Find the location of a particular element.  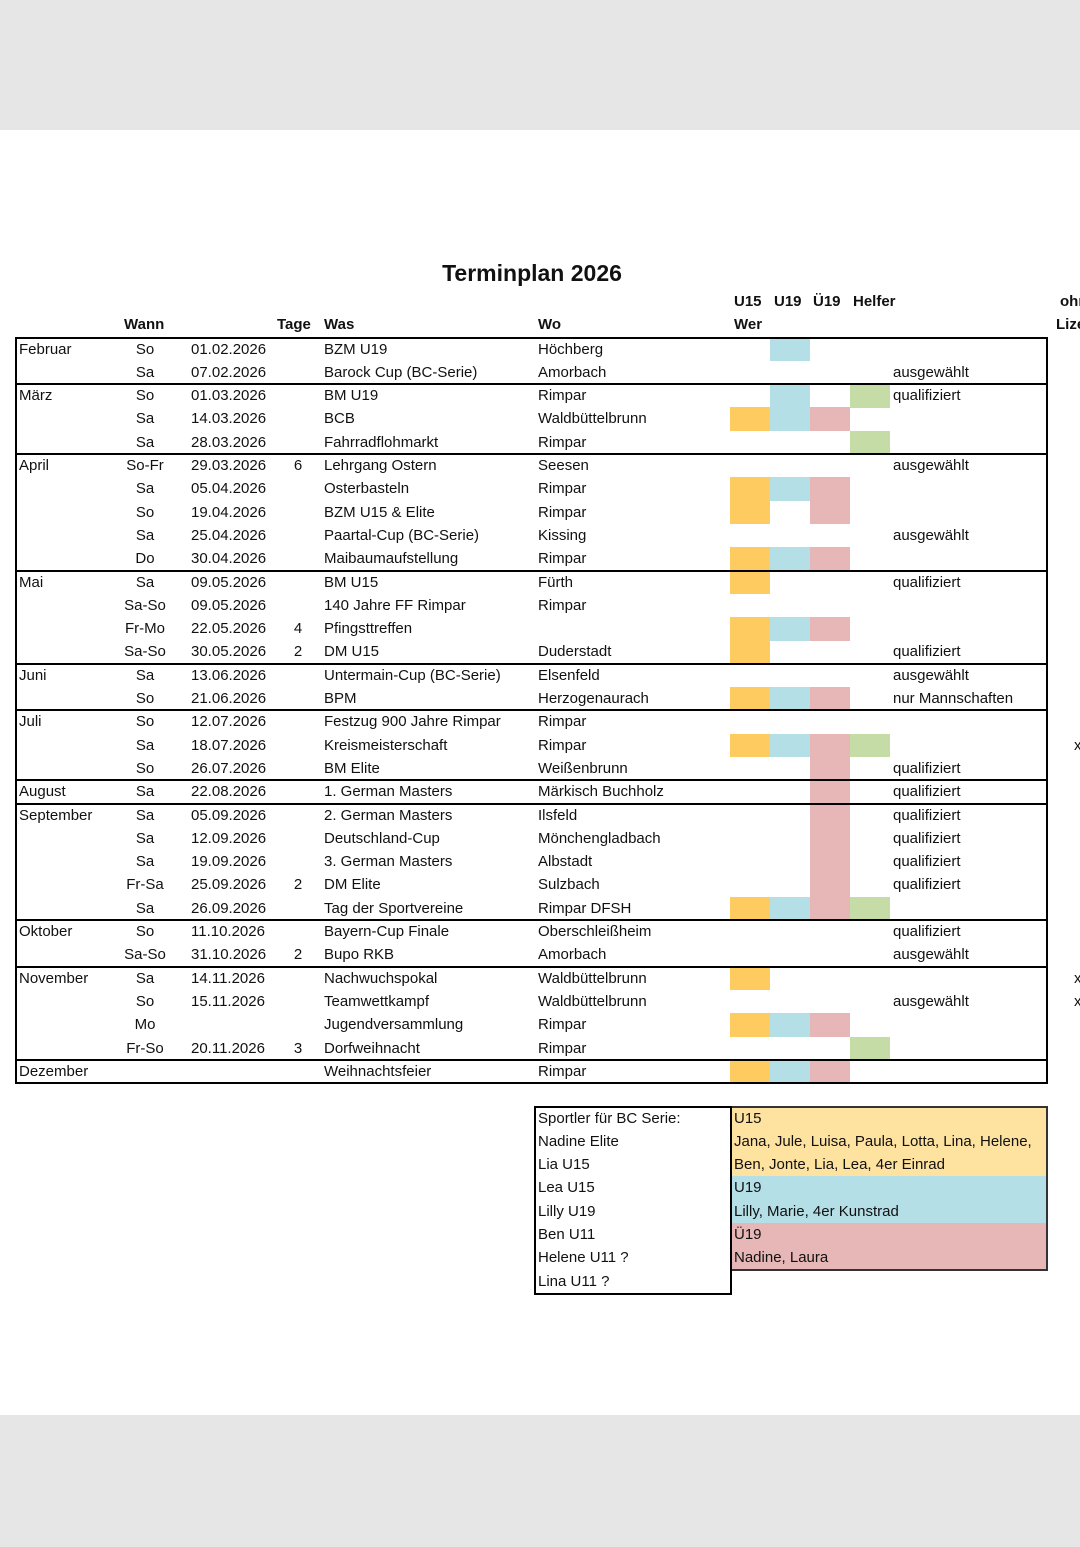

date: 12.09.2026 is located at coordinates (229, 838).